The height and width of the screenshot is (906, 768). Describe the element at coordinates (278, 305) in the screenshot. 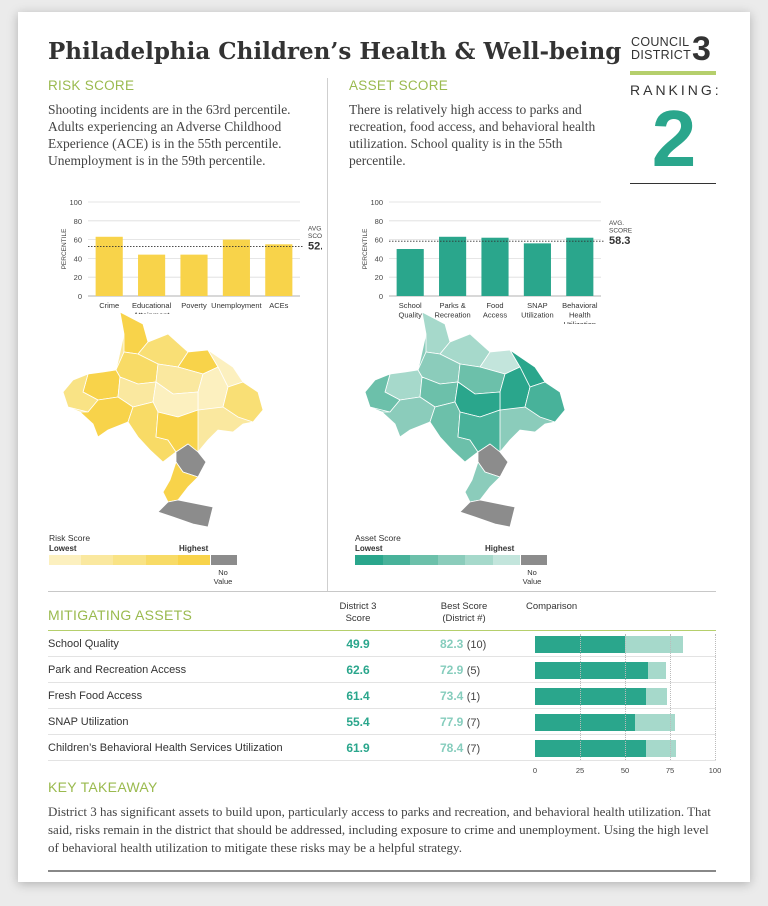

I see `risk-chart-category-label: ACEs` at that location.